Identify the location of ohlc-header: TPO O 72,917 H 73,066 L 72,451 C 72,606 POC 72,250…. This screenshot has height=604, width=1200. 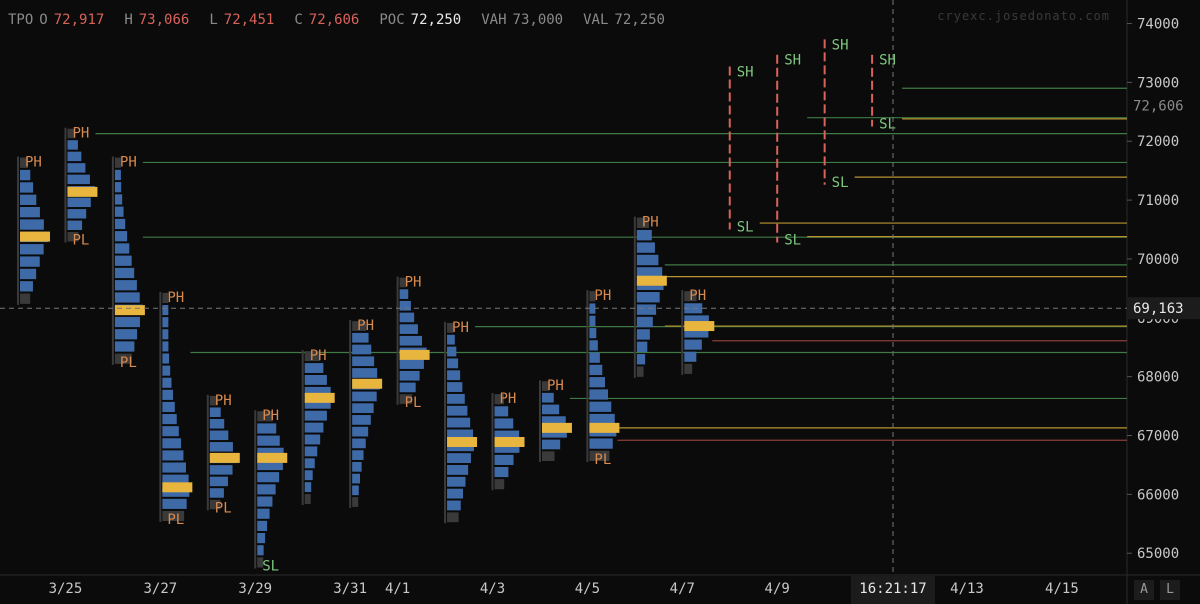
(349, 20).